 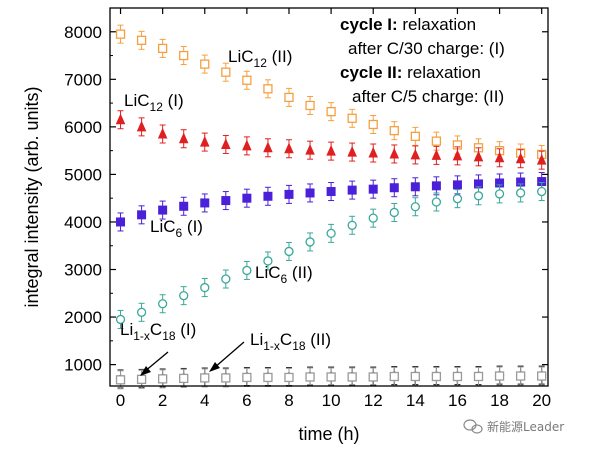 I want to click on x-tick-label-7: 14, so click(x=415, y=400).